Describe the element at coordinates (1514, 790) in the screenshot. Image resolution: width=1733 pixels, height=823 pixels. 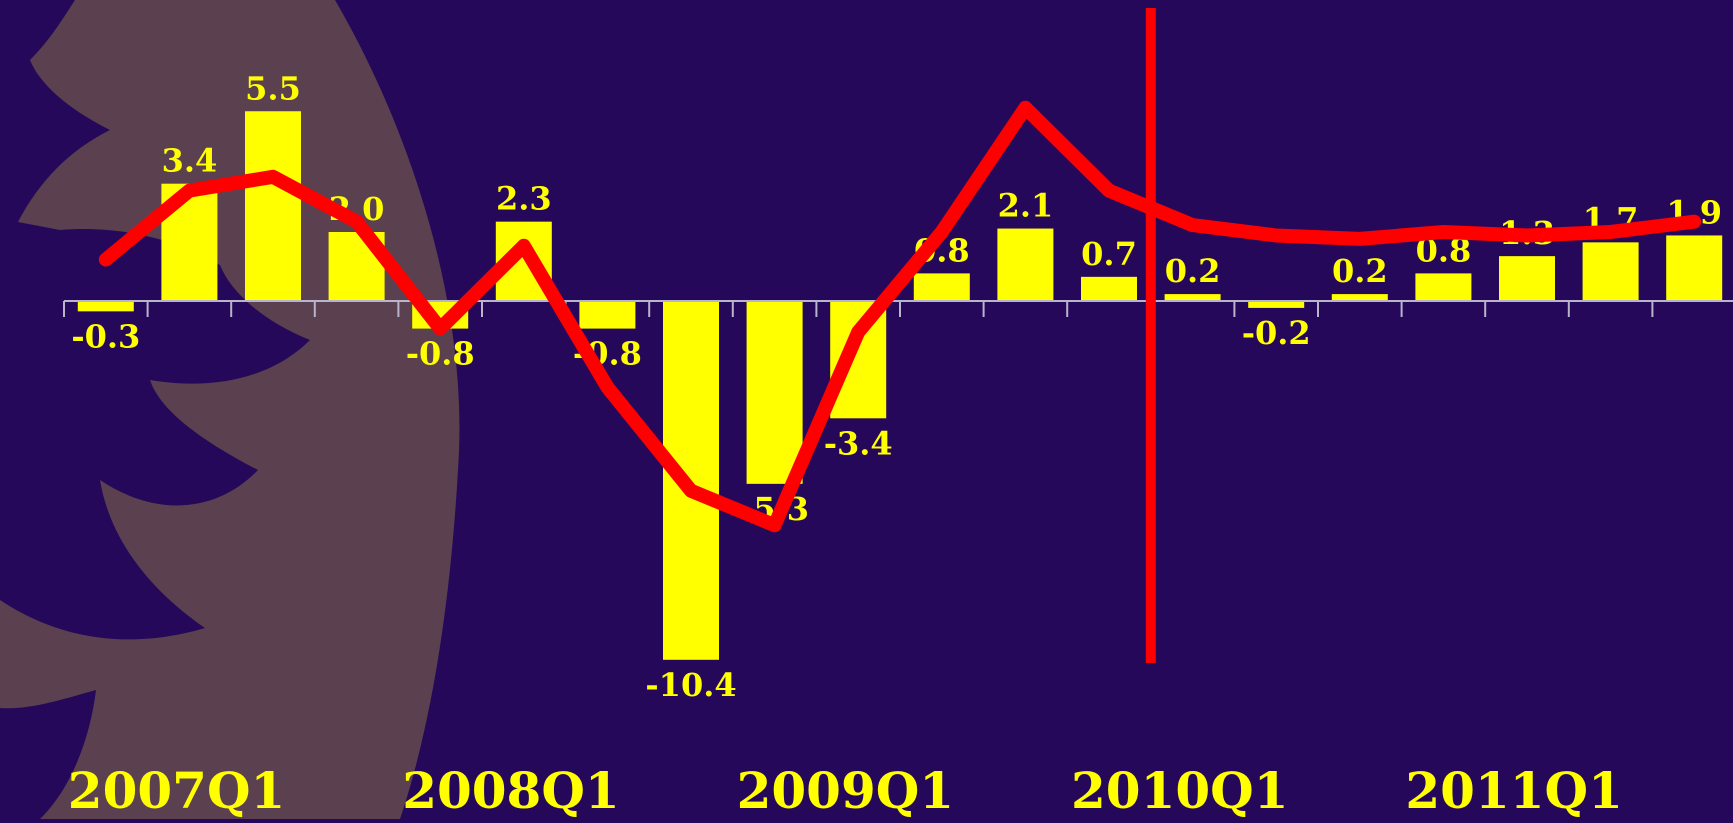
I see `x-tick-label-2011Q1: 2011Q1` at that location.